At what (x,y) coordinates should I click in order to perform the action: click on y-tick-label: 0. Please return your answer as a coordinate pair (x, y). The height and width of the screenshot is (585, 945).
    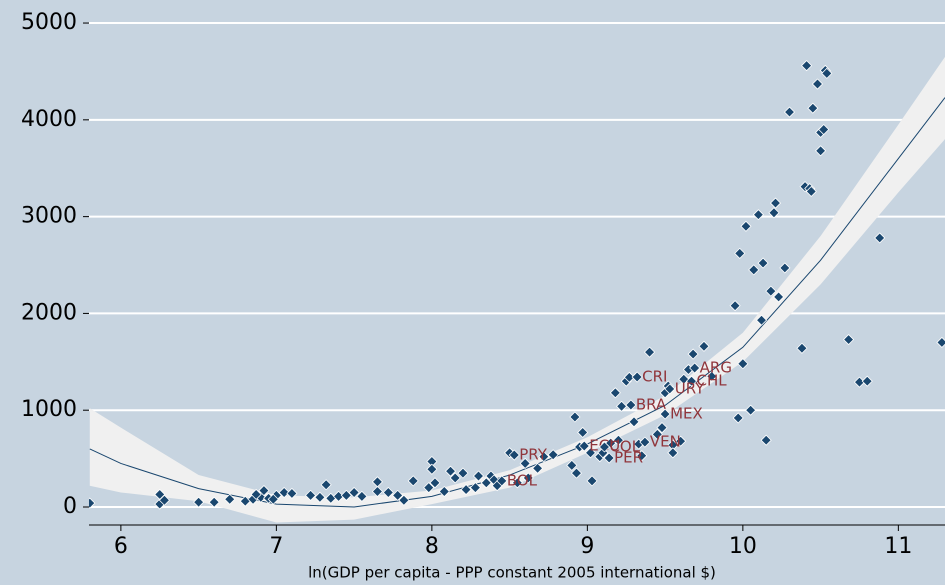
    Looking at the image, I should click on (70, 506).